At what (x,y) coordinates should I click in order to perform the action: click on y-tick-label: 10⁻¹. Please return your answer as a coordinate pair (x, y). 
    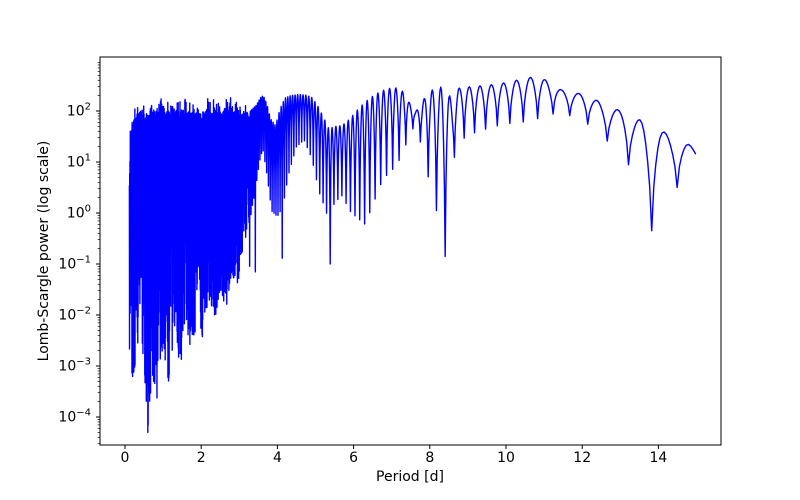
    Looking at the image, I should click on (74, 264).